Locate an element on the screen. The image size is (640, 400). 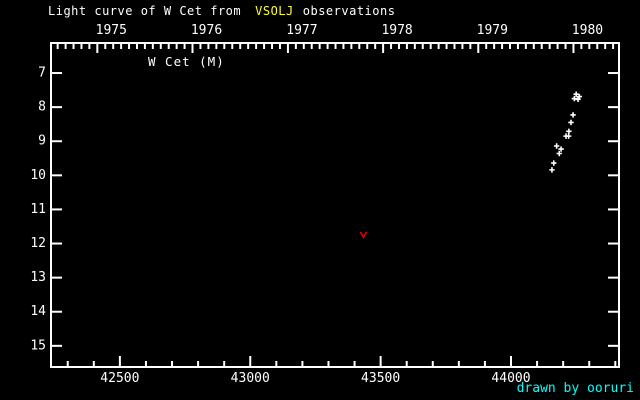
y-axis-tick-label: 7 is located at coordinates (42, 73).